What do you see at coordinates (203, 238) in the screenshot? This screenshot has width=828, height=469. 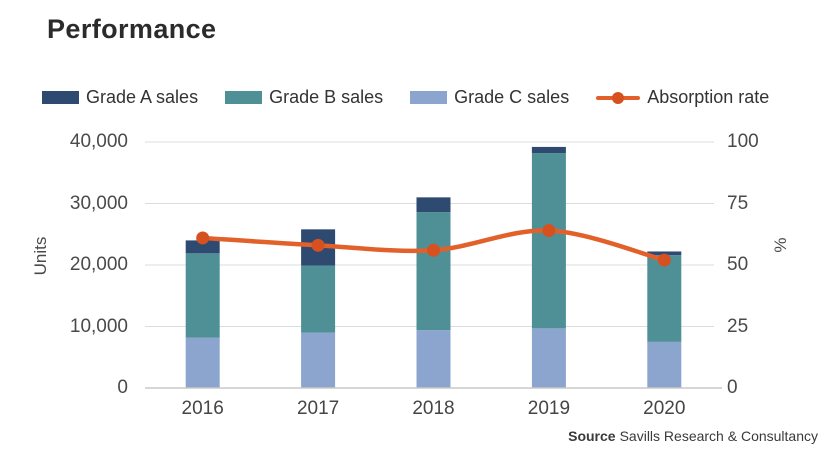 I see `absorption-marker-2016` at bounding box center [203, 238].